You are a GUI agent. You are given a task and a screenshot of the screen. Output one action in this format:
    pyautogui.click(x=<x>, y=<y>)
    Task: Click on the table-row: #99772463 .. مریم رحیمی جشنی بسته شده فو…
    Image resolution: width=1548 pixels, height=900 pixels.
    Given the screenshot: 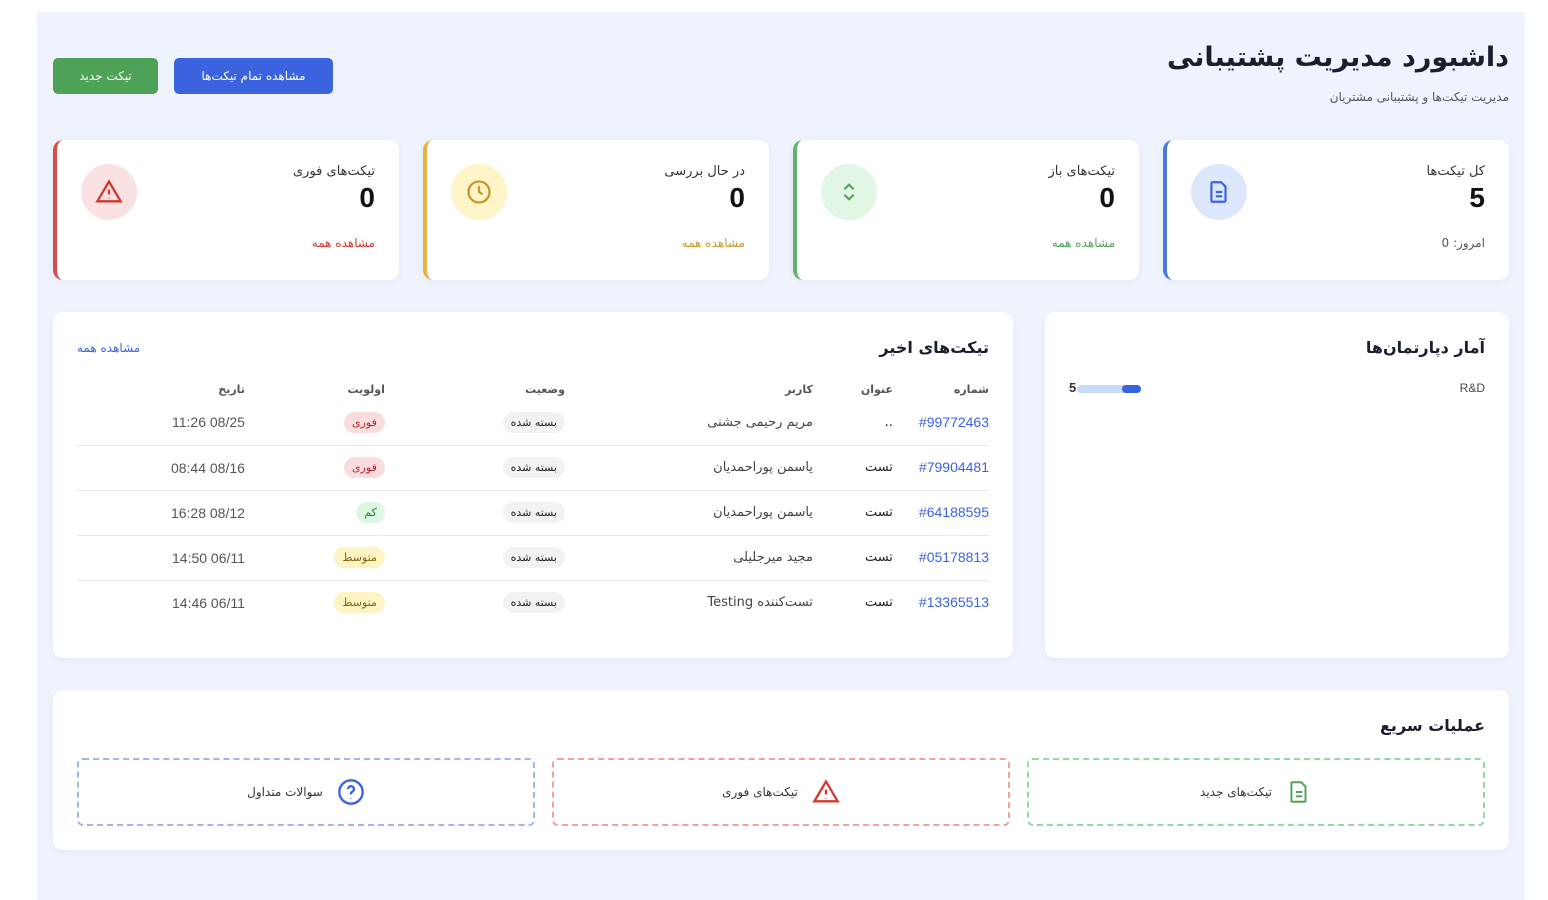 What is the action you would take?
    pyautogui.click(x=533, y=422)
    